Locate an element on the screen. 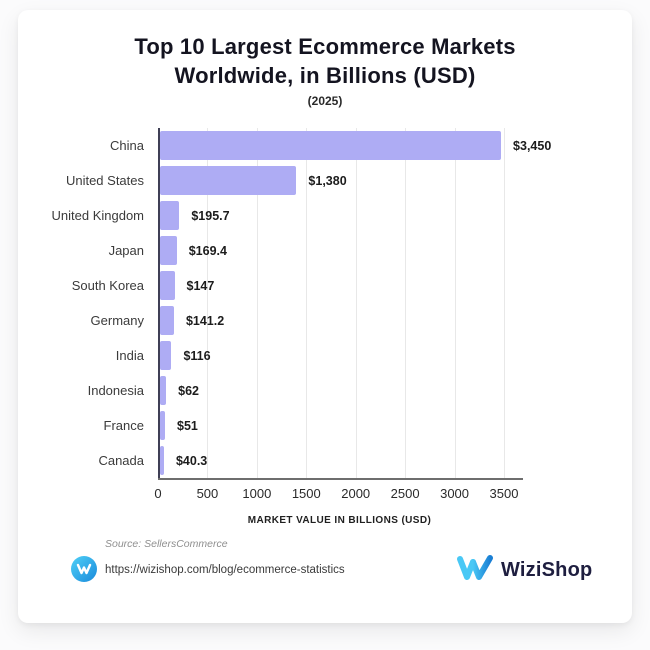 The image size is (650, 650). chart-row: United Kingdom $195.7 is located at coordinates (269, 215).